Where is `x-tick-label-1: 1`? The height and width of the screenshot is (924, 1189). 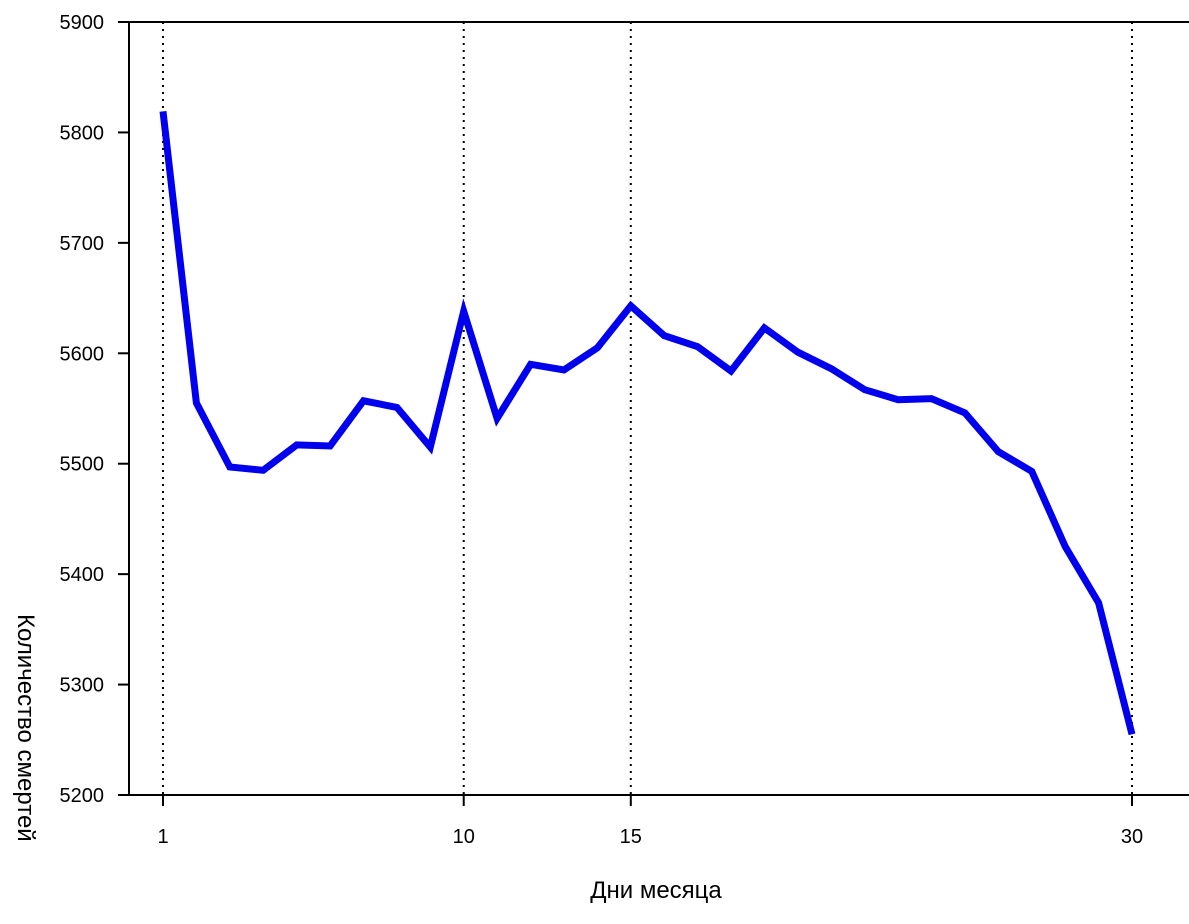 x-tick-label-1: 1 is located at coordinates (162, 837).